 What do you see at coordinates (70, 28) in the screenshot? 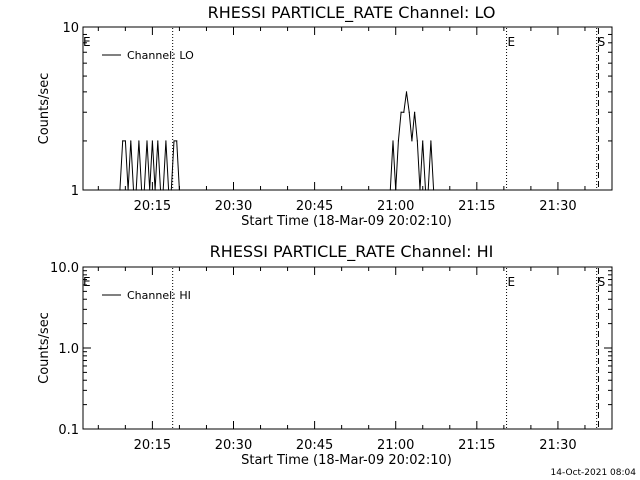
I see `y-tick-label: 10` at bounding box center [70, 28].